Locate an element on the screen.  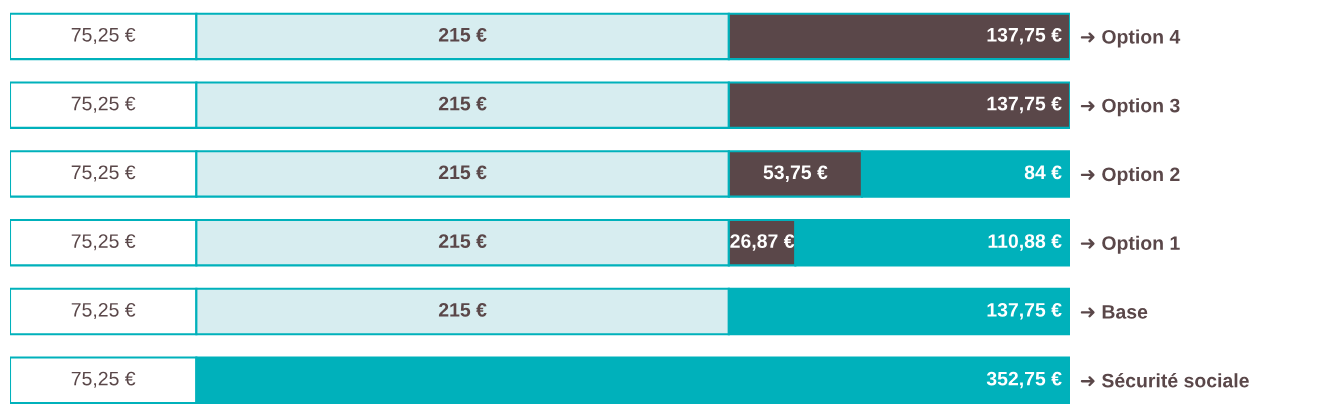
data-label: 84 € is located at coordinates (1043, 172).